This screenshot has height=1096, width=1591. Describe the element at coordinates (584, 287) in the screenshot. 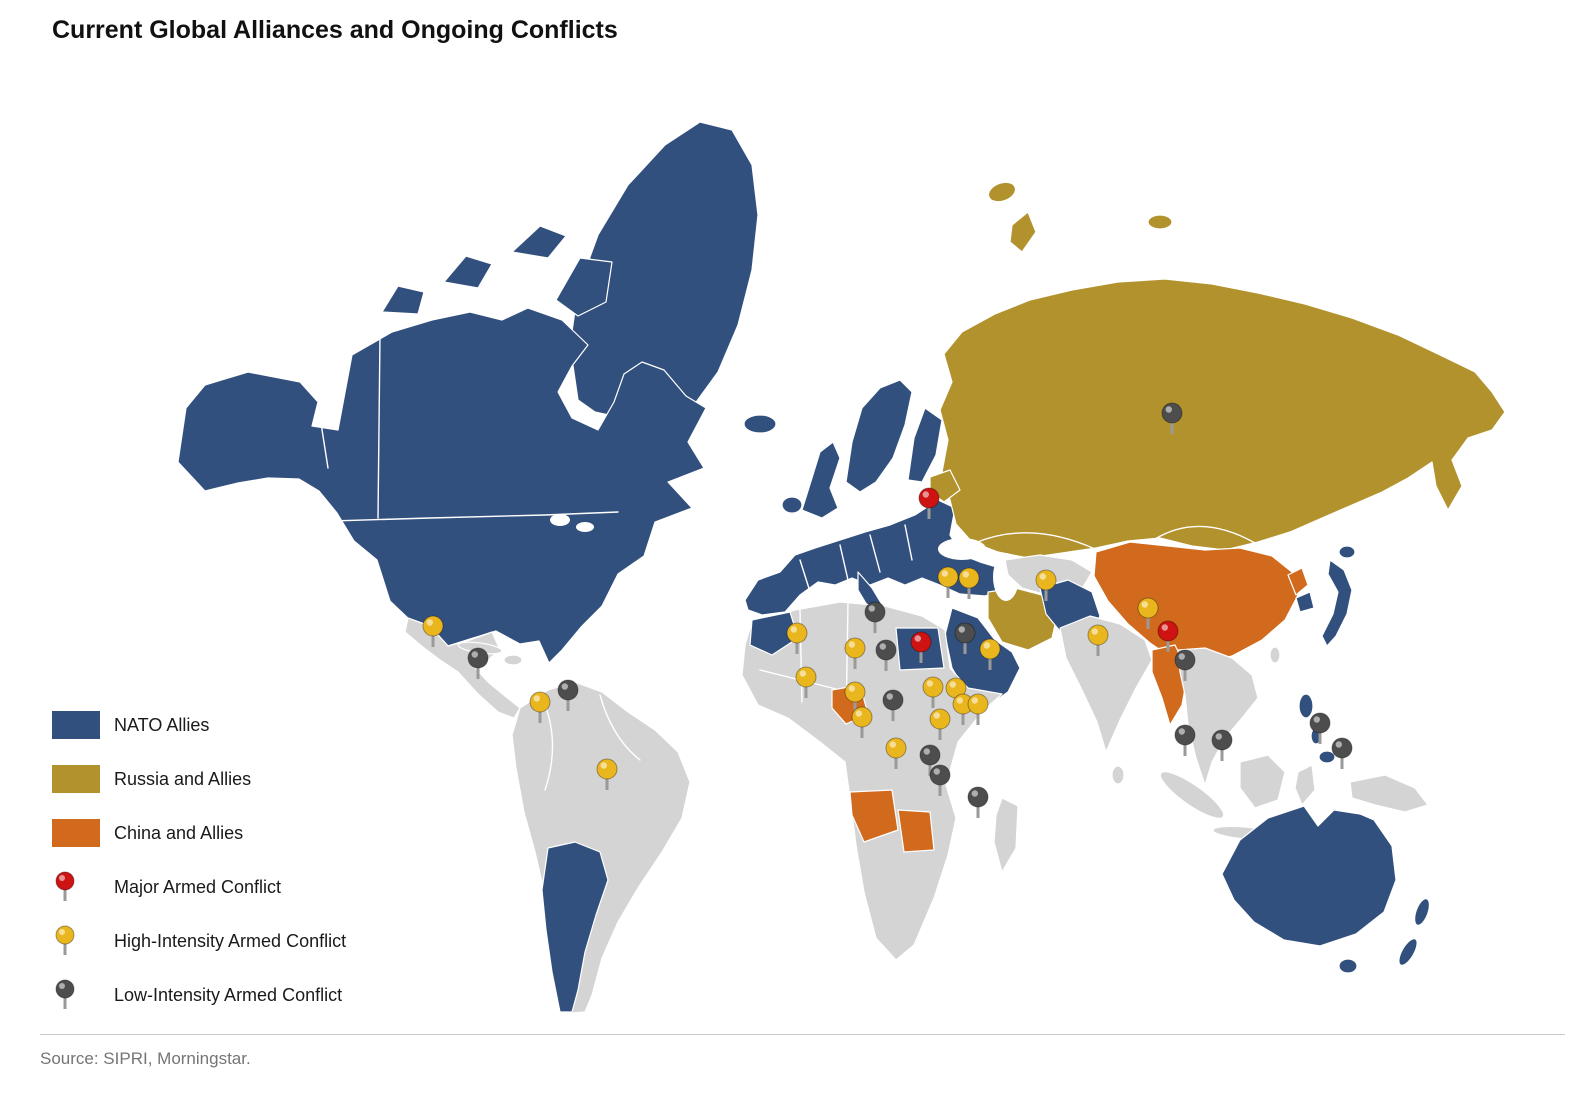

I see `region-baffin-island` at that location.